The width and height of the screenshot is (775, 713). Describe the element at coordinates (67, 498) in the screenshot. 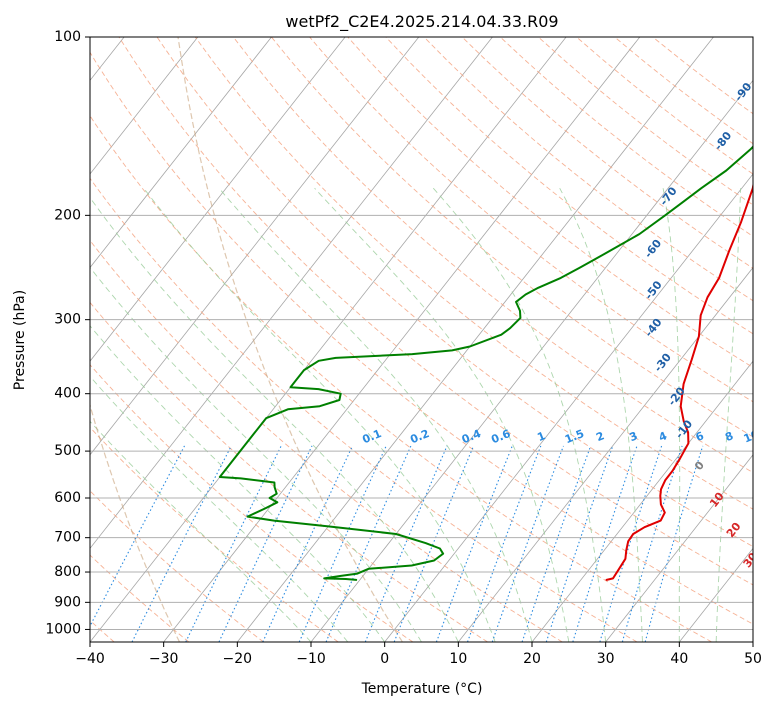

I see `y-tick-label: 600` at that location.